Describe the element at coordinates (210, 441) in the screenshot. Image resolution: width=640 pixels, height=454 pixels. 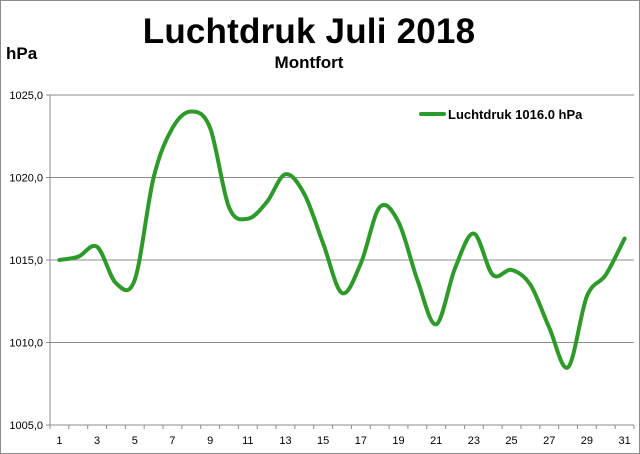
I see `x-tick-label: 9` at that location.